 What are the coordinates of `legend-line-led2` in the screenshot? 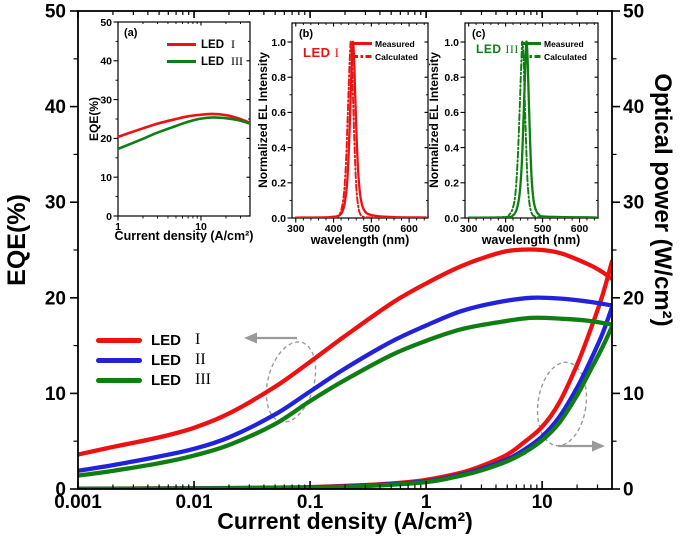 It's located at (119, 360).